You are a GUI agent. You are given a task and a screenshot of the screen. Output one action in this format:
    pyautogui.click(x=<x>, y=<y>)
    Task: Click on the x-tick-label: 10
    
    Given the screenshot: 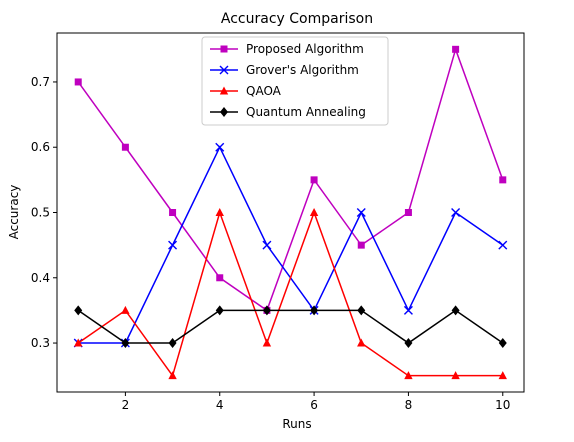 What is the action you would take?
    pyautogui.click(x=502, y=405)
    